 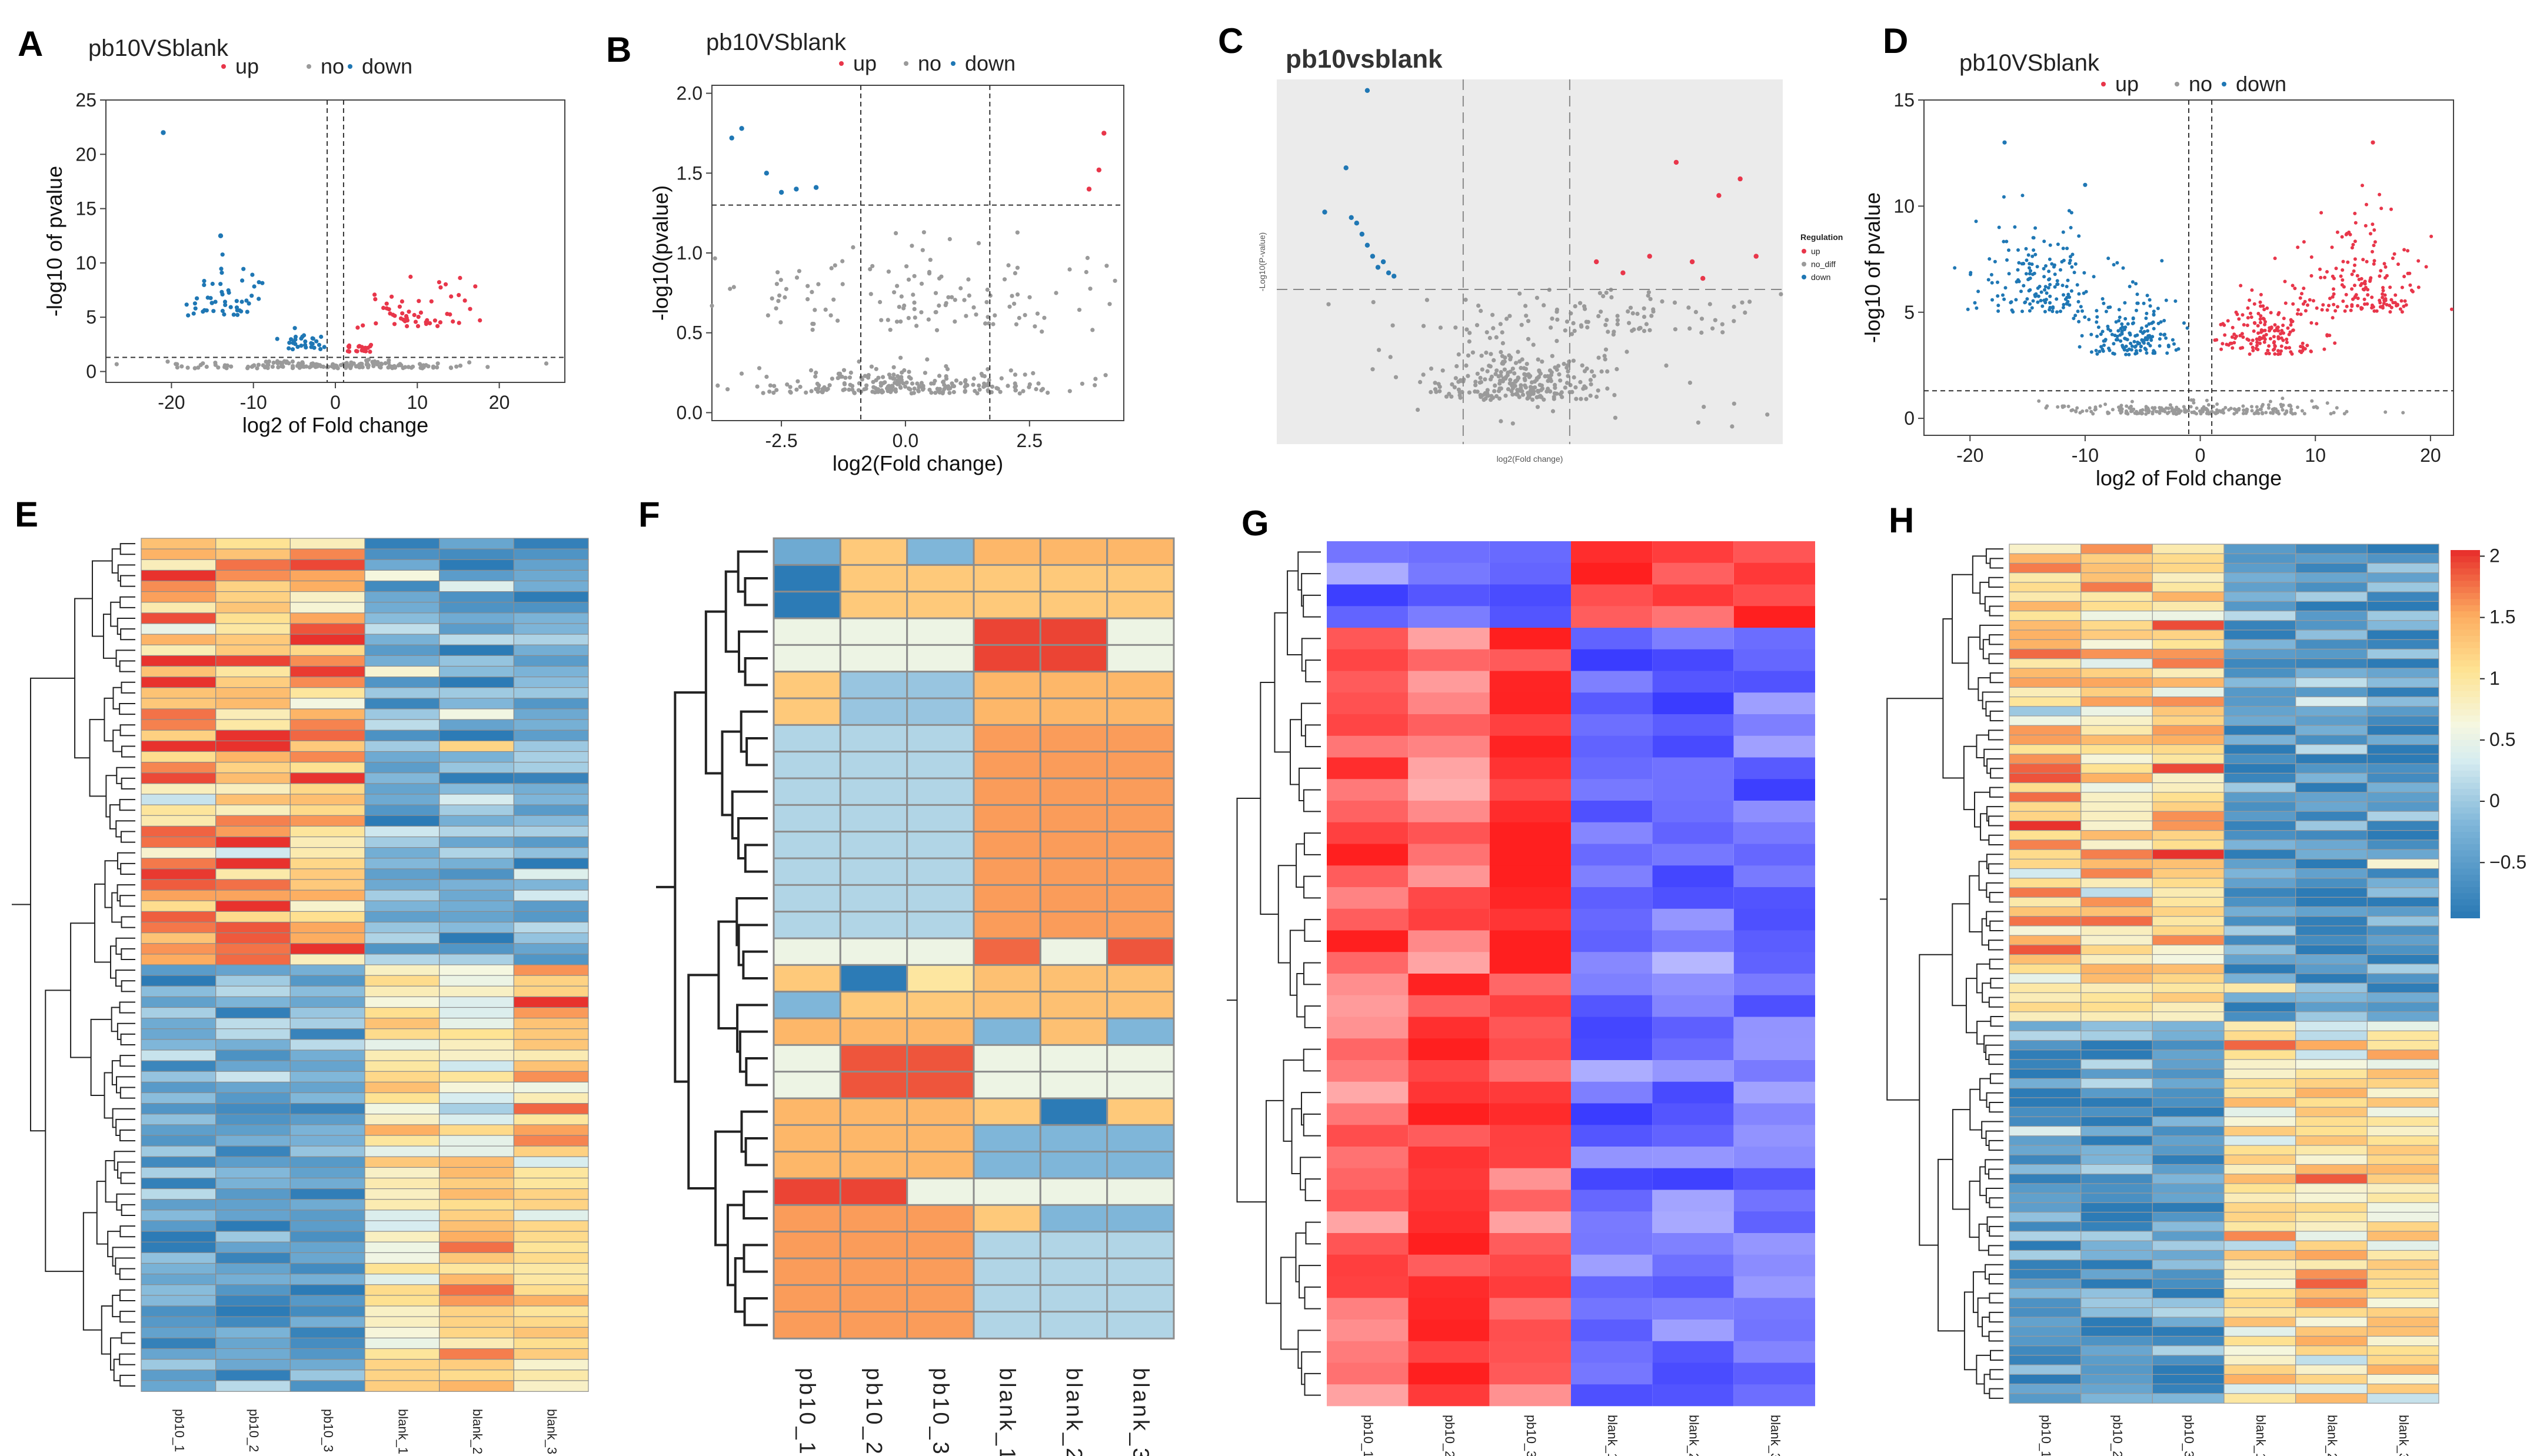 I want to click on column-label: pb10_1, so click(x=179, y=1430).